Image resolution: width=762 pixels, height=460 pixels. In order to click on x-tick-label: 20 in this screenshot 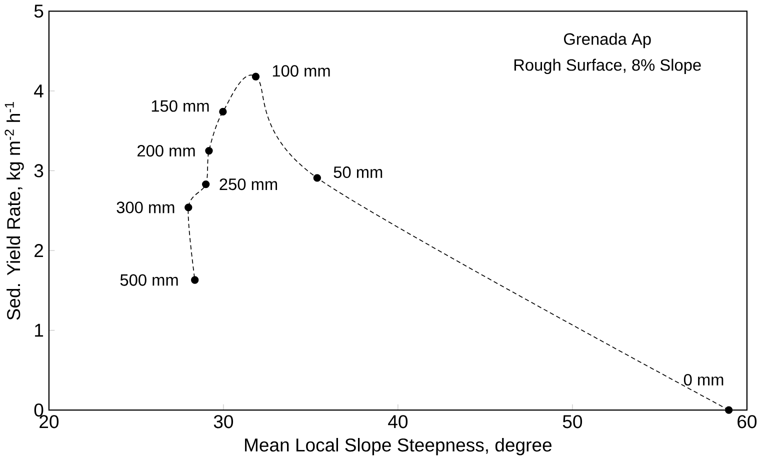, I will do `click(49, 421)`.